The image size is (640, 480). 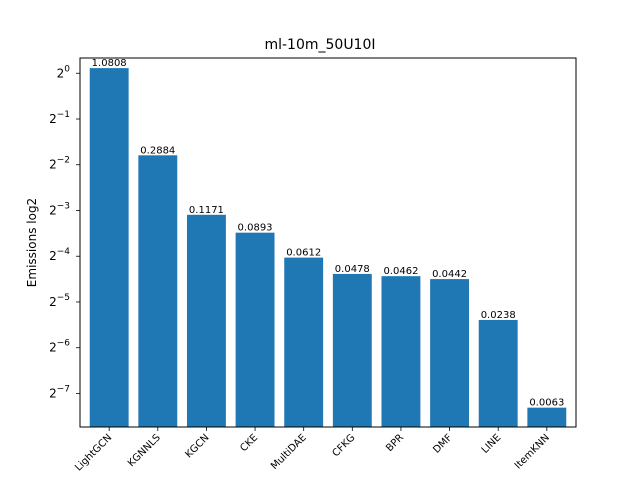 What do you see at coordinates (255, 228) in the screenshot?
I see `data-label-cke: 0.0893` at bounding box center [255, 228].